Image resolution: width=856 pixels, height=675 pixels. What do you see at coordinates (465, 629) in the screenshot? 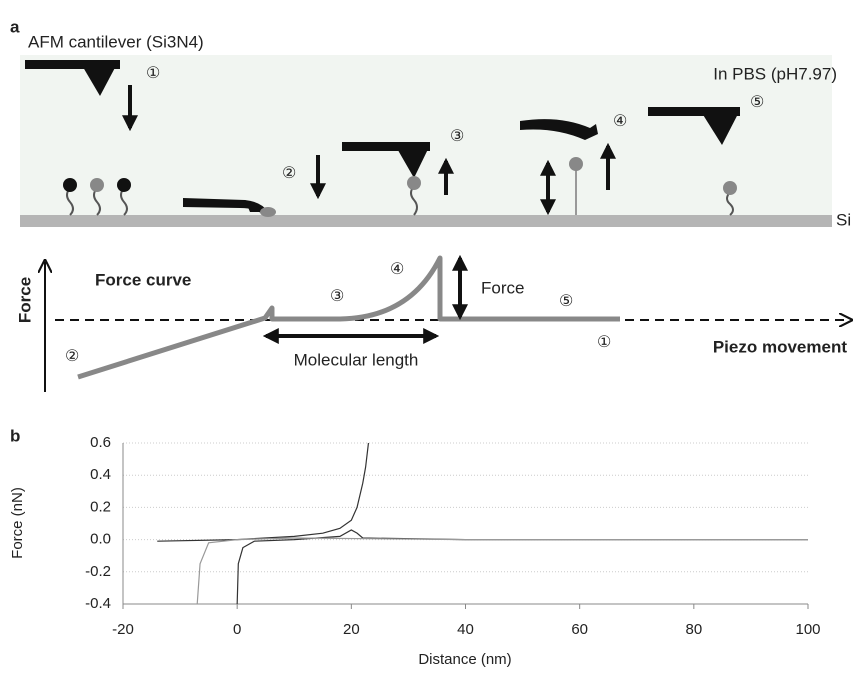
I see `x-tick-label: 40` at bounding box center [465, 629].